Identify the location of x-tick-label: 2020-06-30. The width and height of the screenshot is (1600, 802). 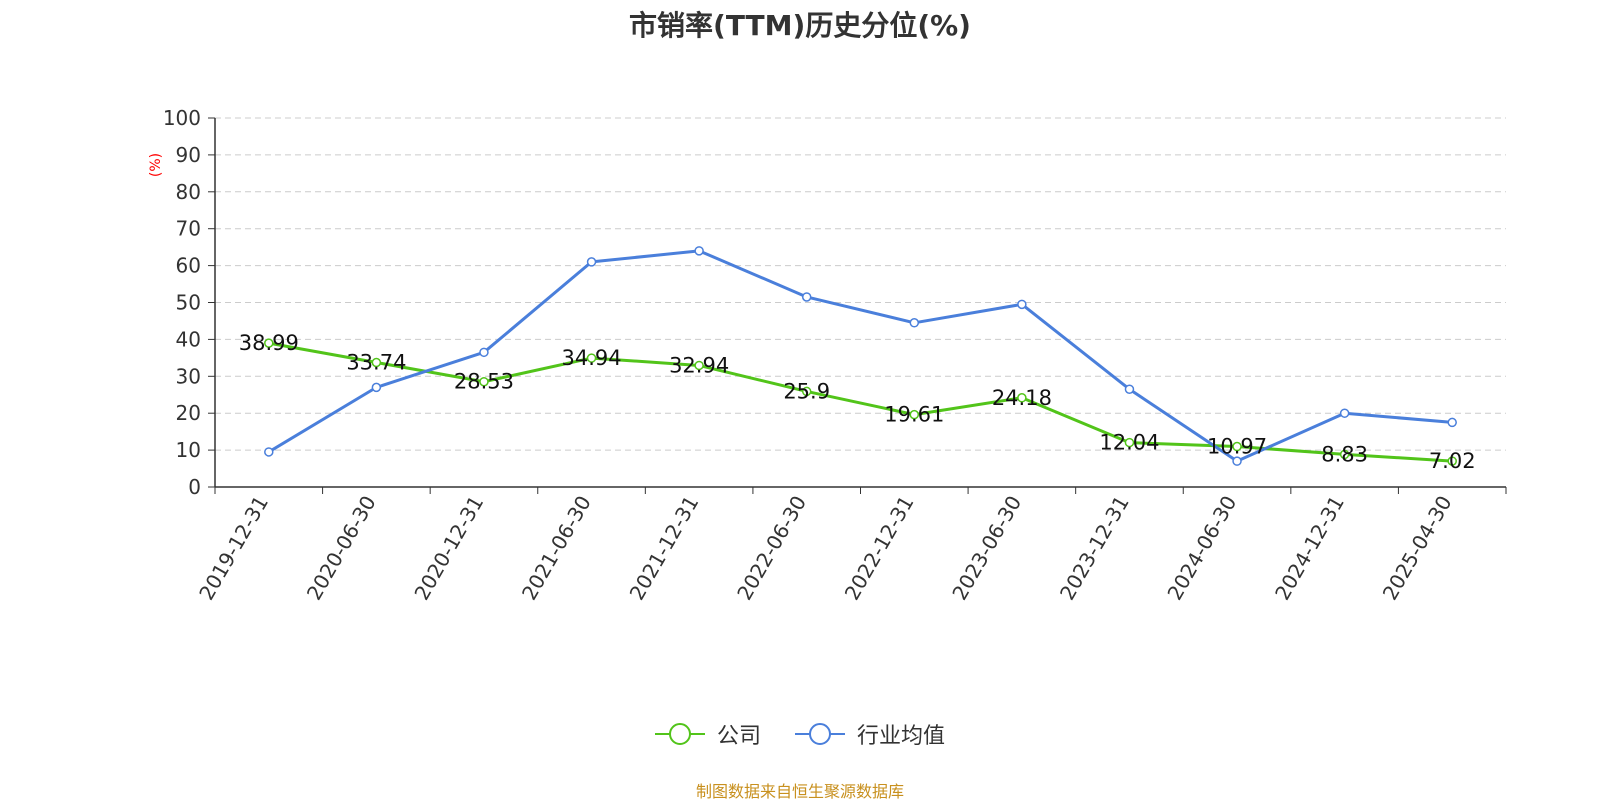
(341, 548).